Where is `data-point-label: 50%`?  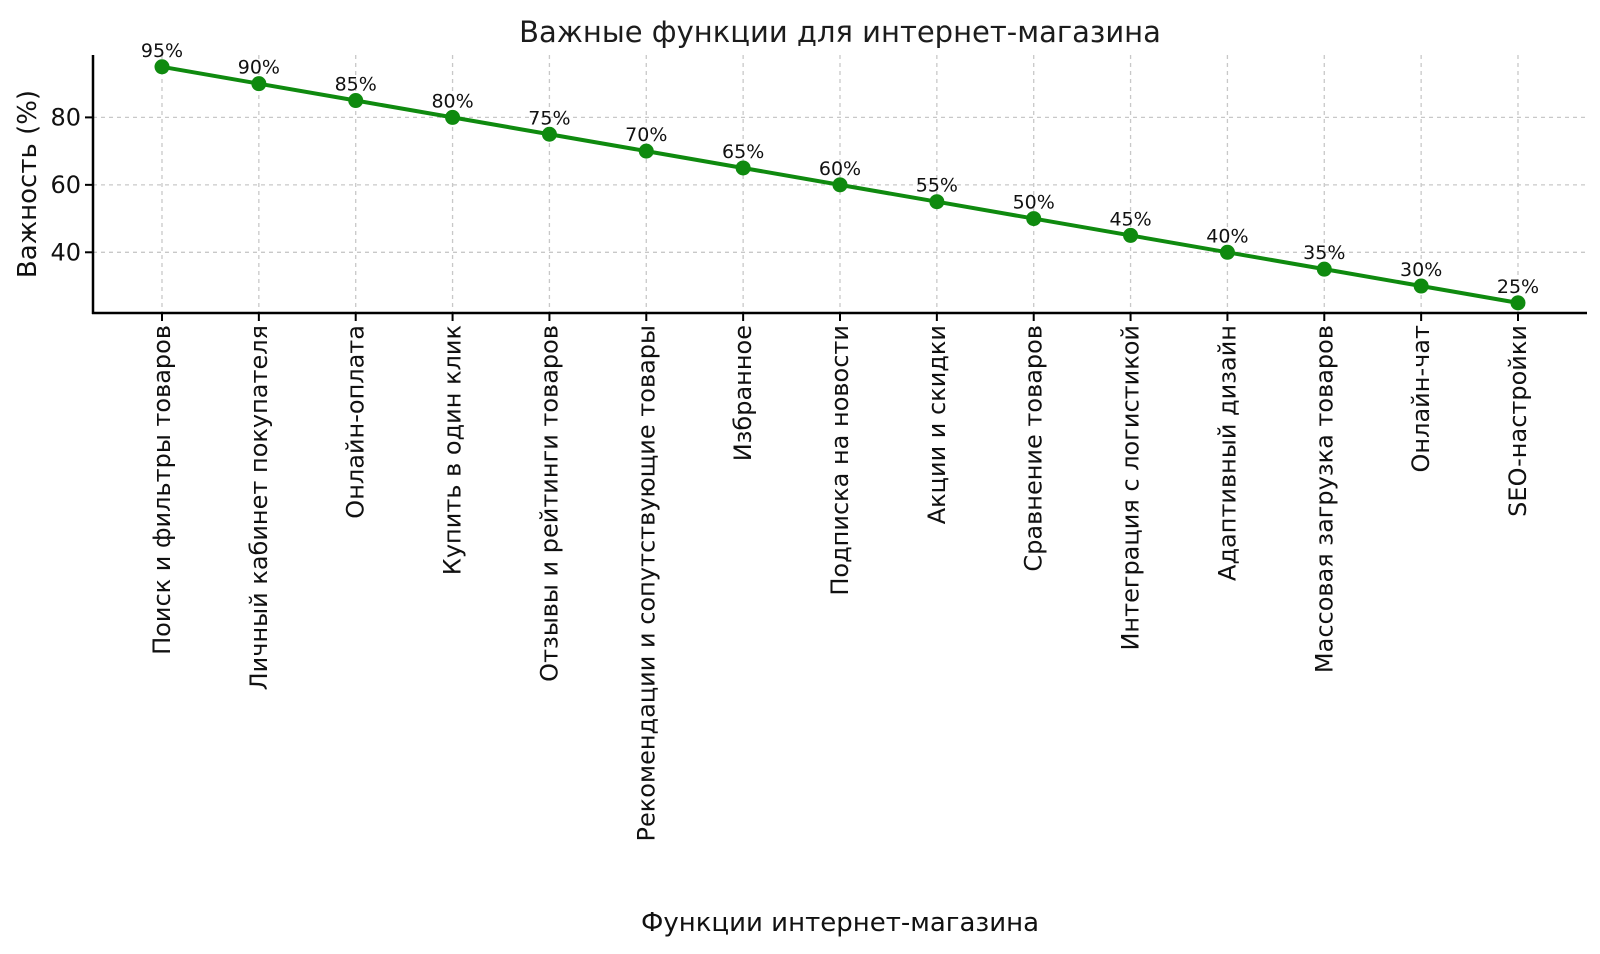
data-point-label: 50% is located at coordinates (1034, 203).